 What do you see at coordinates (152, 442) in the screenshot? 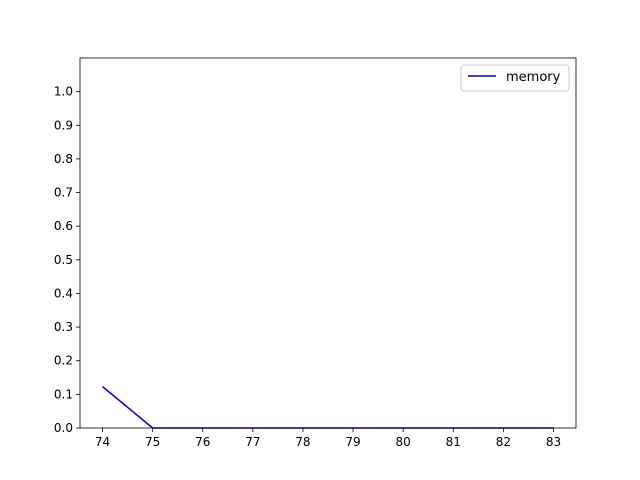
I see `x-tick-label: 75` at bounding box center [152, 442].